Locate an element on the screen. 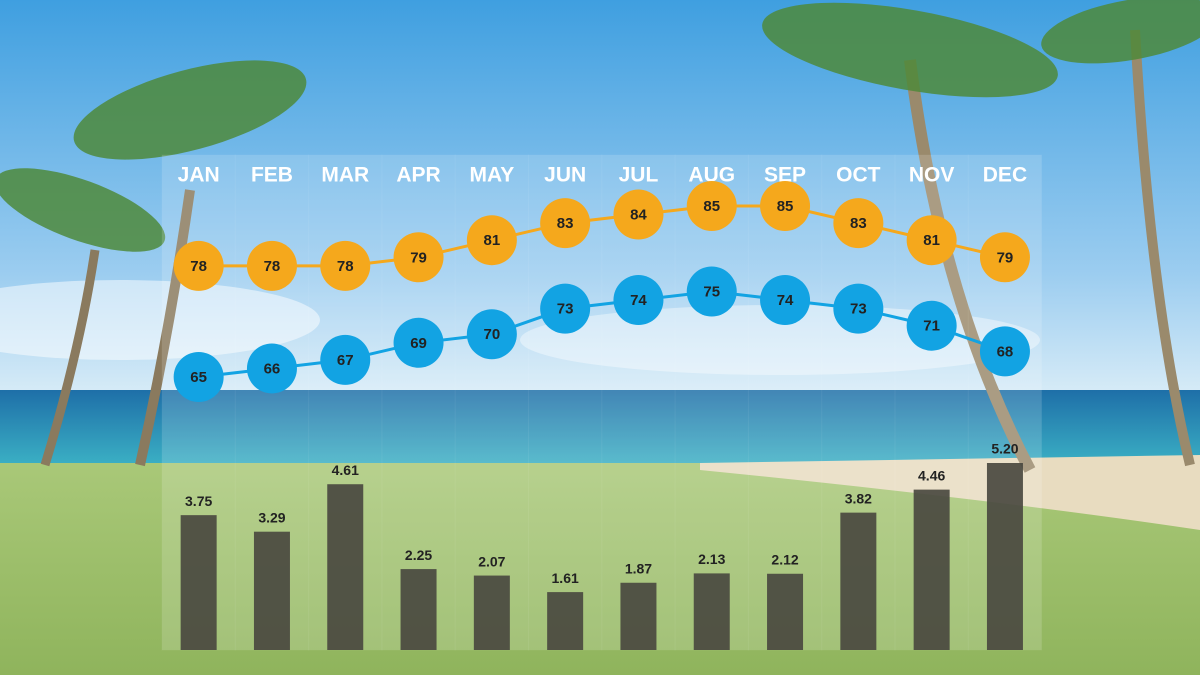 Image resolution: width=1200 pixels, height=675 pixels. rain-label: 3.82 is located at coordinates (858, 498).